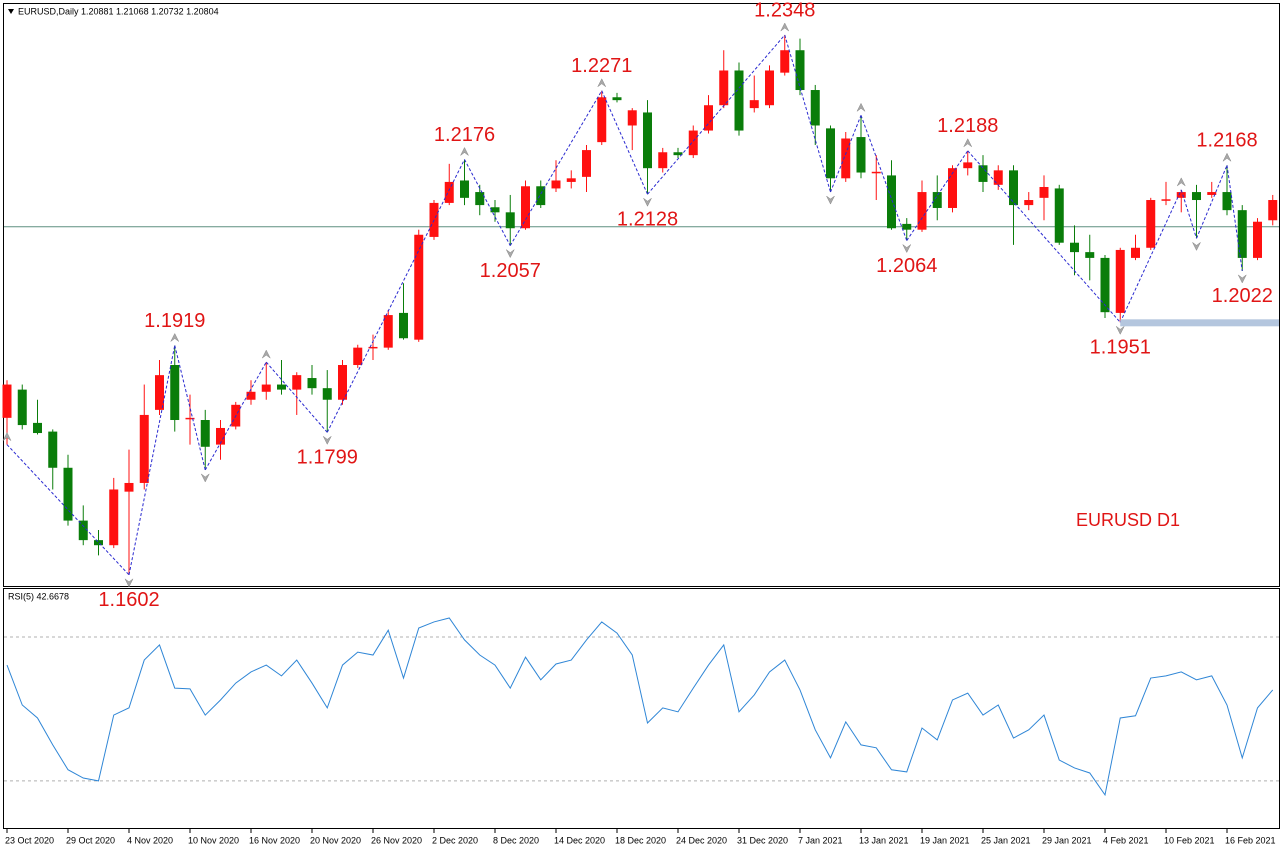 This screenshot has width=1280, height=853. Describe the element at coordinates (510, 271) in the screenshot. I see `zigzag-label: 1.2057` at that location.